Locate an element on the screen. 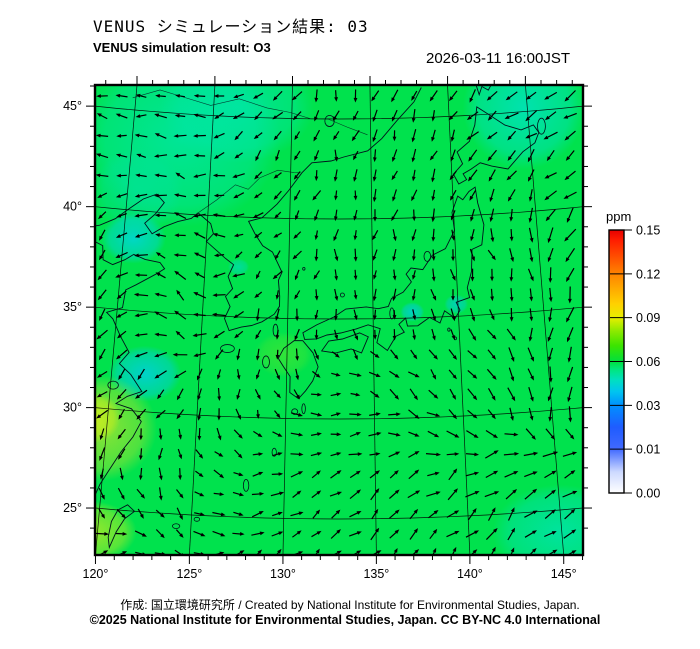 The width and height of the screenshot is (700, 649). lat-tick-label: 40° is located at coordinates (72, 207).